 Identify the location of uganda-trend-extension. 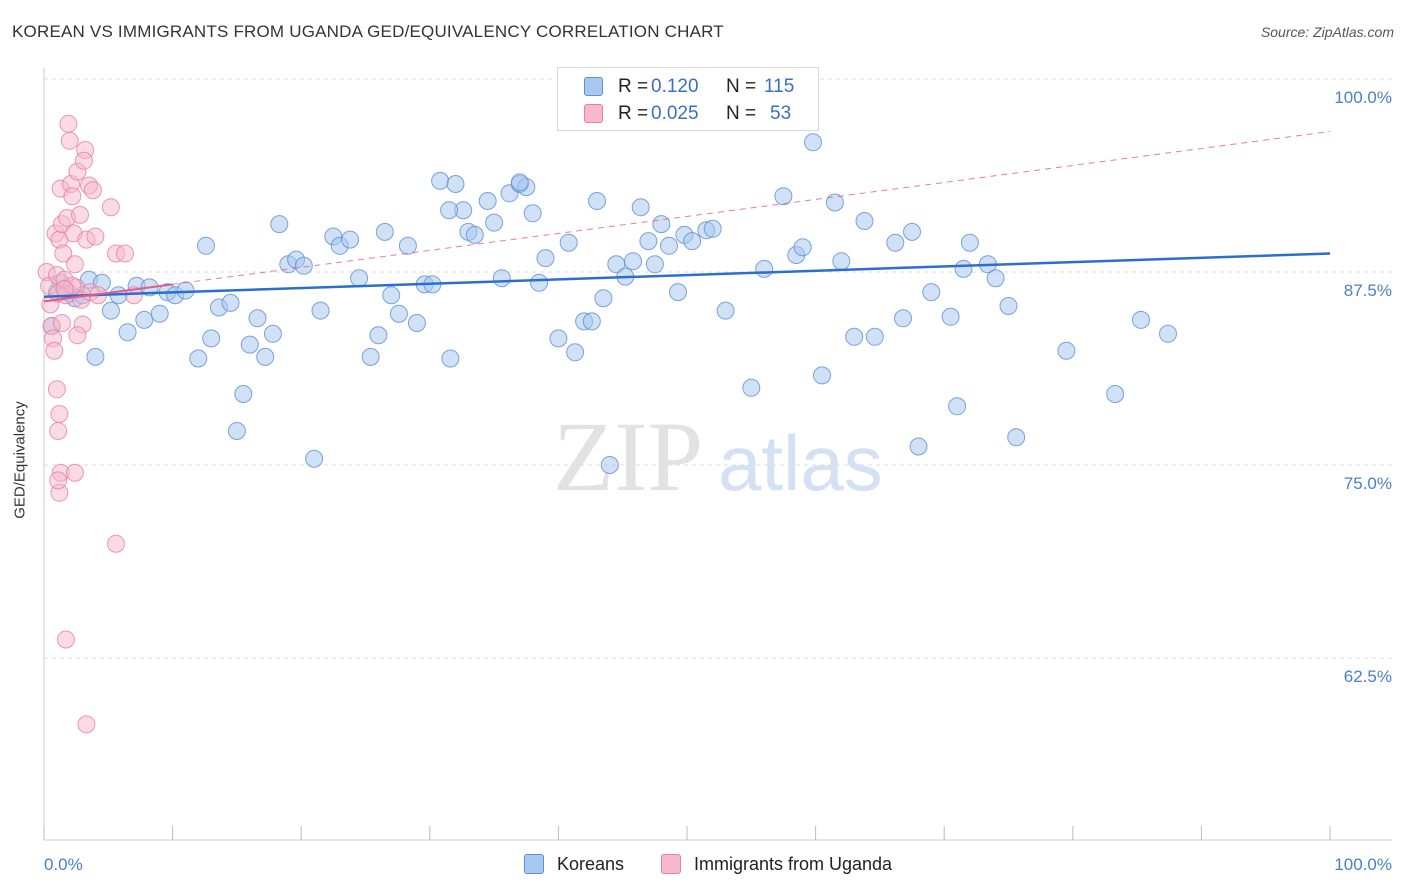
(751, 208).